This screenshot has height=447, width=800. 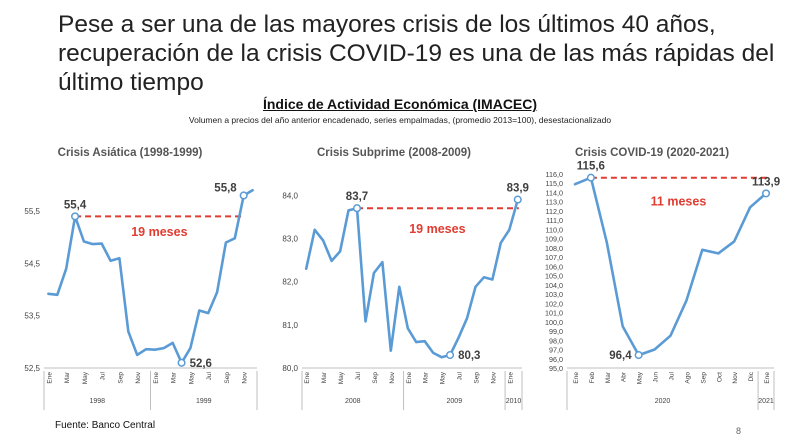 What do you see at coordinates (719, 377) in the screenshot?
I see `x-tick-label: Oct` at bounding box center [719, 377].